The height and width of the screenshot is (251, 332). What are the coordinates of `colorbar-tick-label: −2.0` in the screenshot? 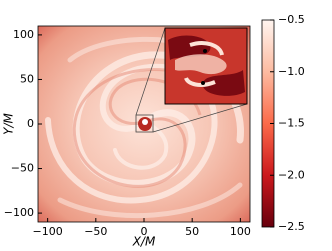 It's located at (291, 174).